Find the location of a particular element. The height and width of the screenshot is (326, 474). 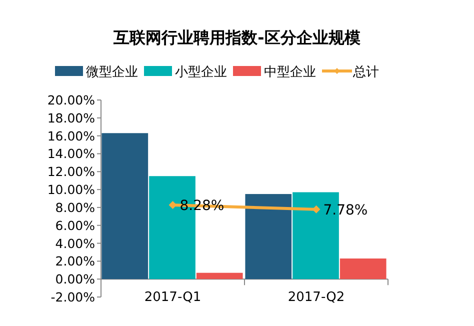

y-tick-label: 20.00% is located at coordinates (71, 100).